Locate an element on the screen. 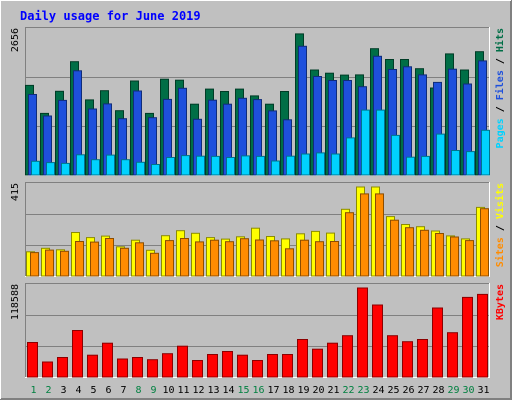 Image resolution: width=512 pixels, height=400 pixels. day-label-12: 12 is located at coordinates (198, 390).